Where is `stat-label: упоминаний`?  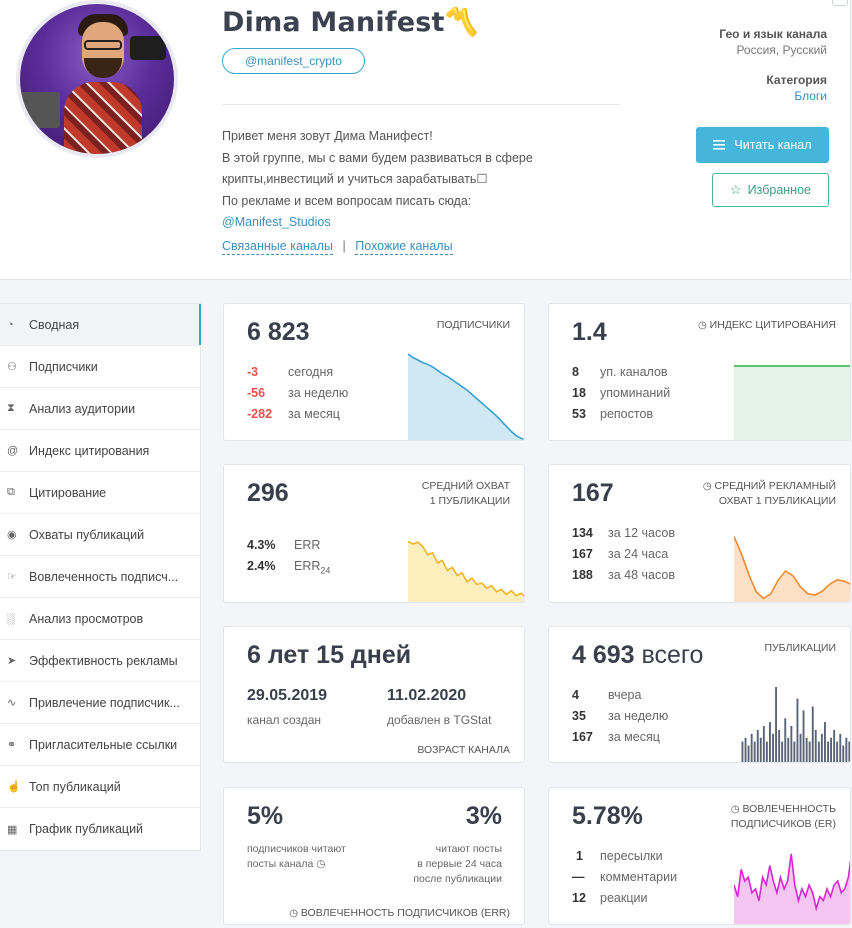 stat-label: упоминаний is located at coordinates (635, 393).